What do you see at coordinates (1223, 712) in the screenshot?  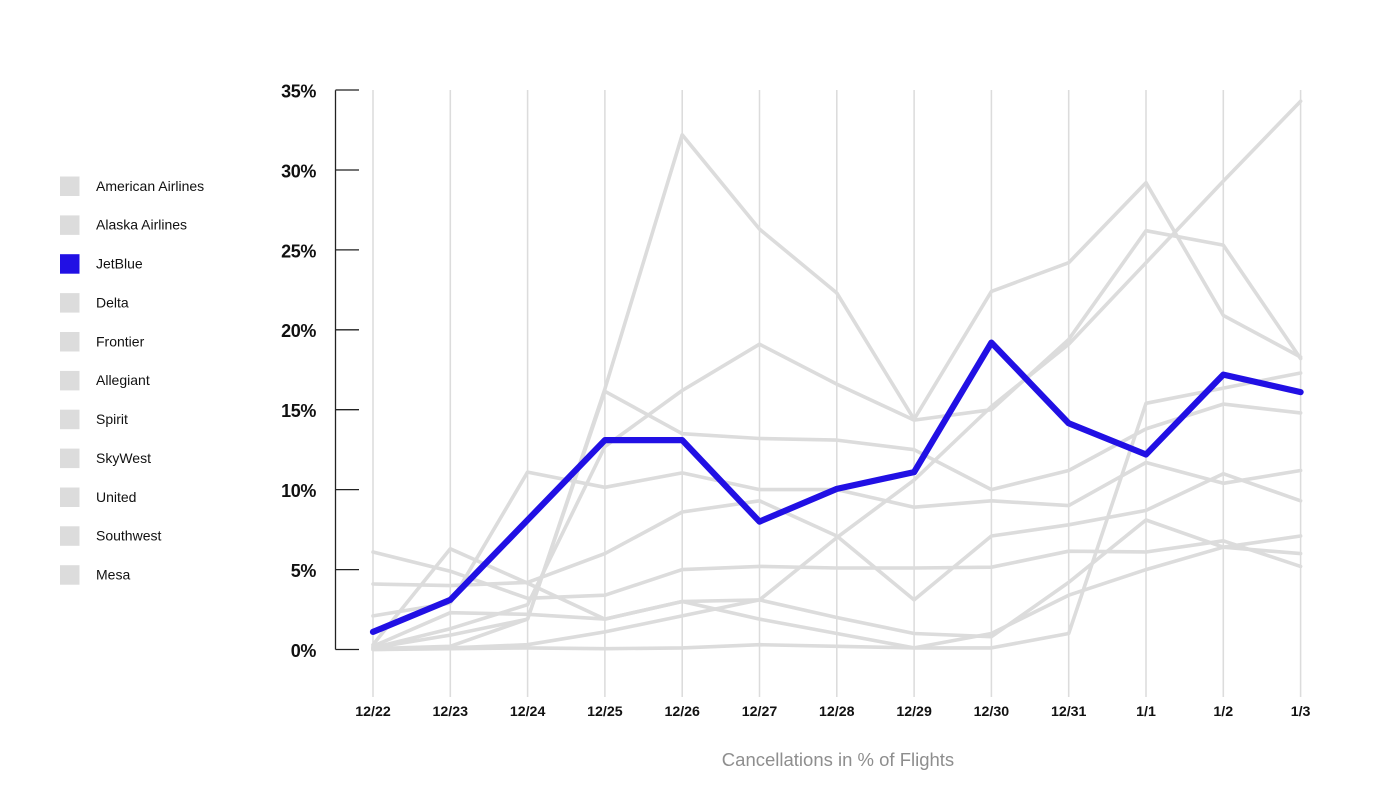 I see `svg-text: 1/2` at bounding box center [1223, 712].